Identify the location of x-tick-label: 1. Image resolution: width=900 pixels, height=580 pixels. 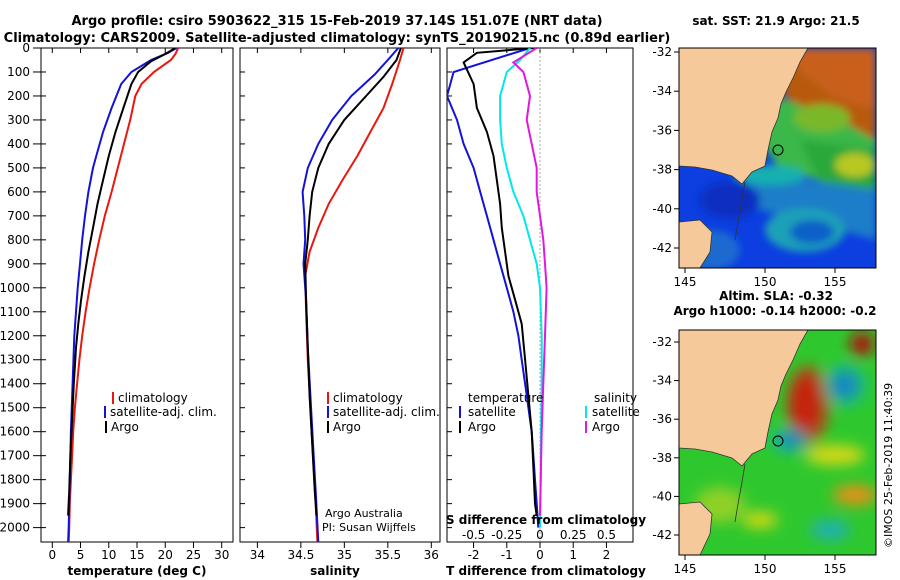
(573, 555).